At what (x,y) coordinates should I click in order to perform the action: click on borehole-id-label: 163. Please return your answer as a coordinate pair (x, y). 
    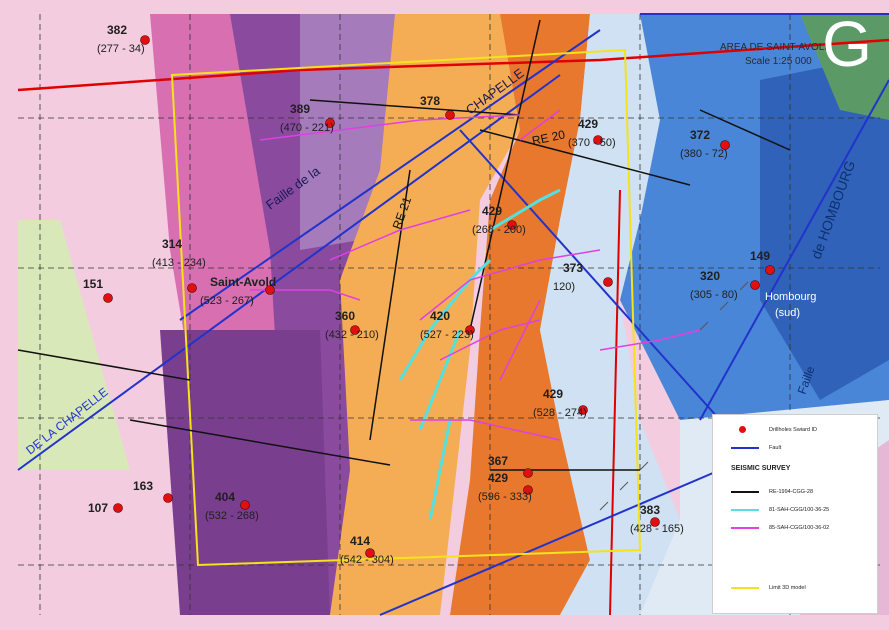
    Looking at the image, I should click on (143, 486).